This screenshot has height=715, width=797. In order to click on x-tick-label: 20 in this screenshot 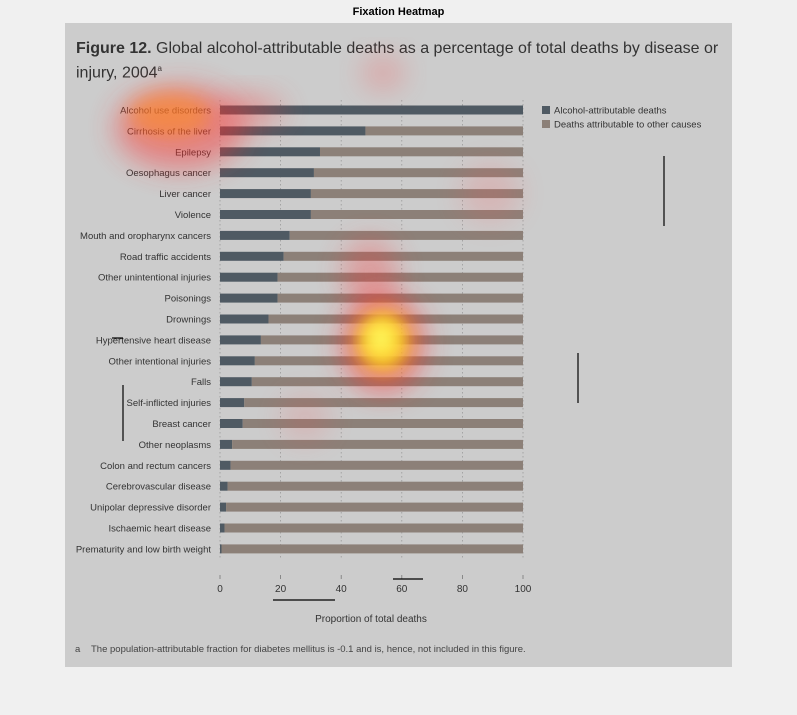, I will do `click(281, 589)`.